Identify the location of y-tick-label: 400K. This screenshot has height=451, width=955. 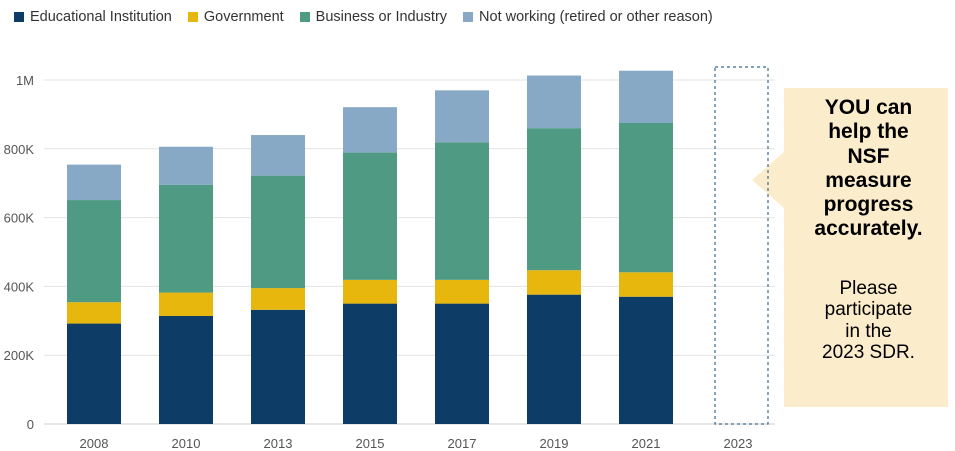
(19, 286).